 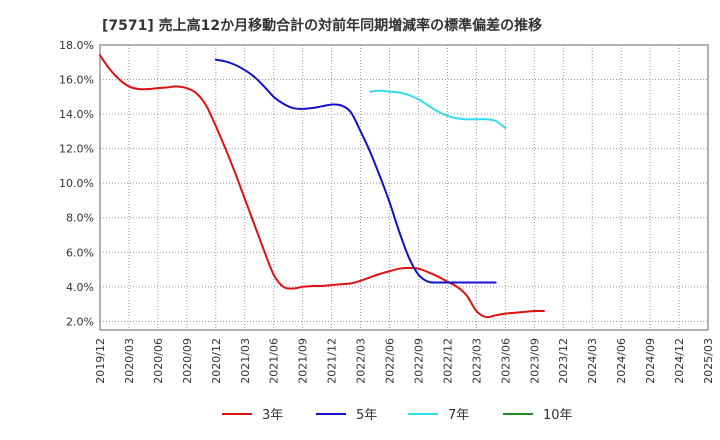 I want to click on y-tick-label: 16.0%, so click(x=76, y=80).